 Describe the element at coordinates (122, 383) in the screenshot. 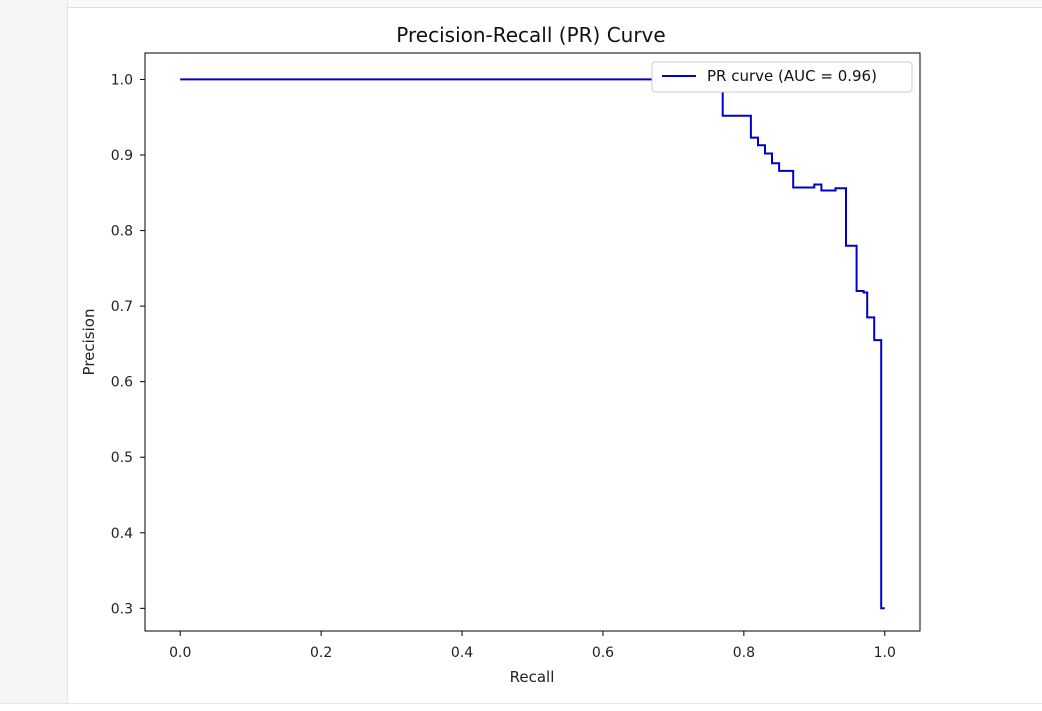

I see `y-tick-label: 0.6` at that location.